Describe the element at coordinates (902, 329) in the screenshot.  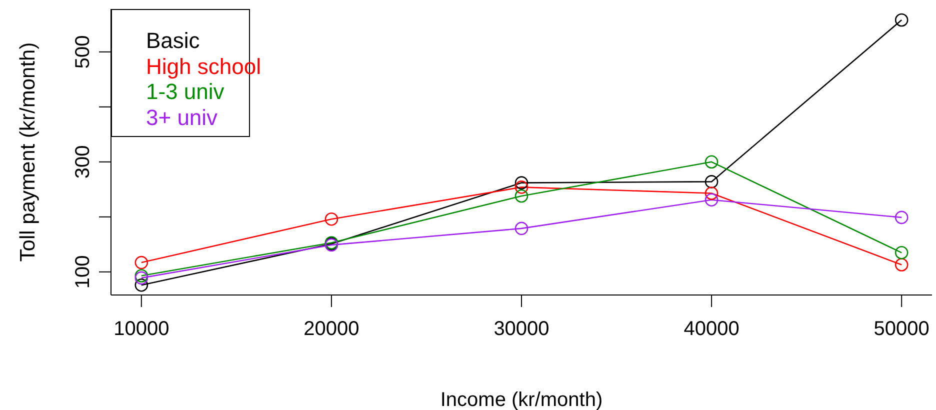
I see `x-tick-label: 50000` at that location.